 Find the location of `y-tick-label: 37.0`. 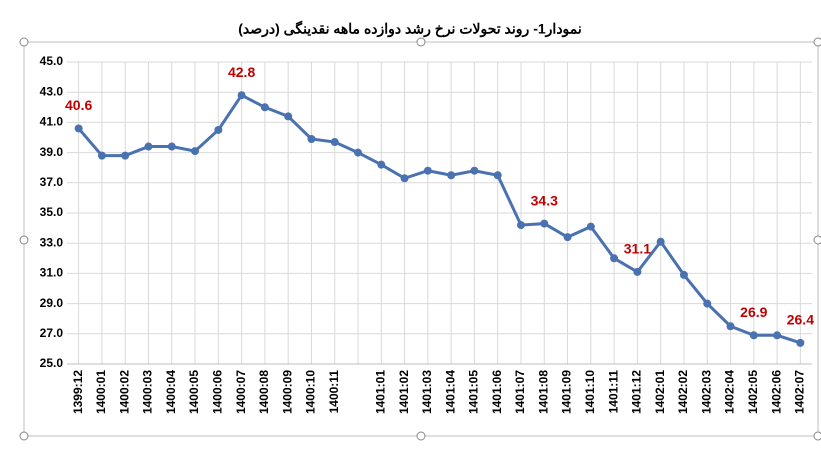

y-tick-label: 37.0 is located at coordinates (52, 182).